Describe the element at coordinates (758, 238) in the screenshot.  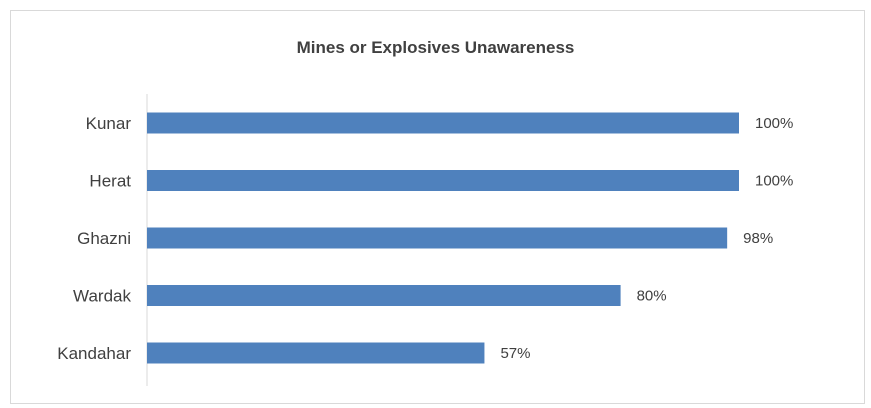
I see `value-label-ghazni: 98%` at that location.